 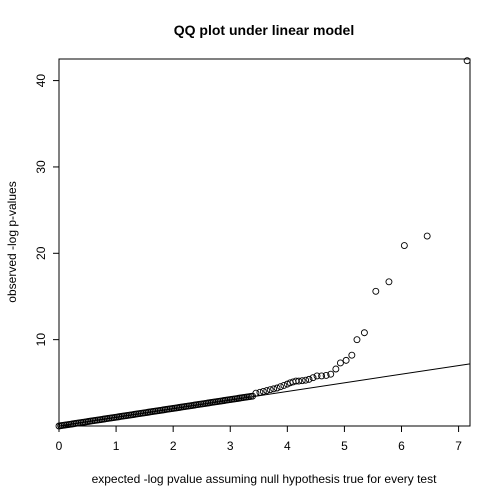 What do you see at coordinates (41, 340) in the screenshot?
I see `y-tick-label: 10` at bounding box center [41, 340].